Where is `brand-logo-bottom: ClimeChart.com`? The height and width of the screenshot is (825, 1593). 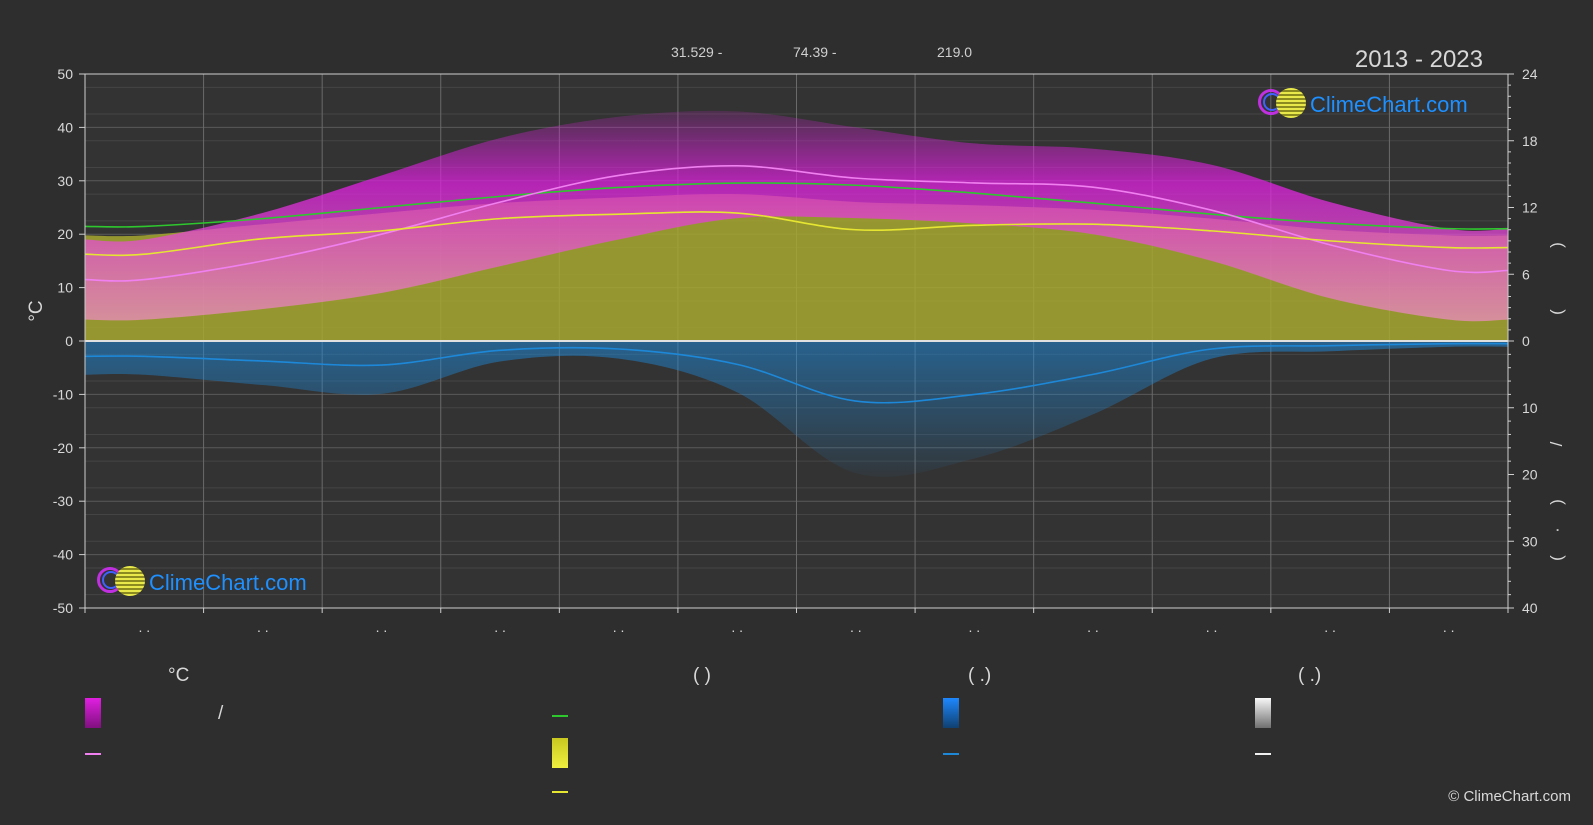 brand-logo-bottom: ClimeChart.com is located at coordinates (202, 583).